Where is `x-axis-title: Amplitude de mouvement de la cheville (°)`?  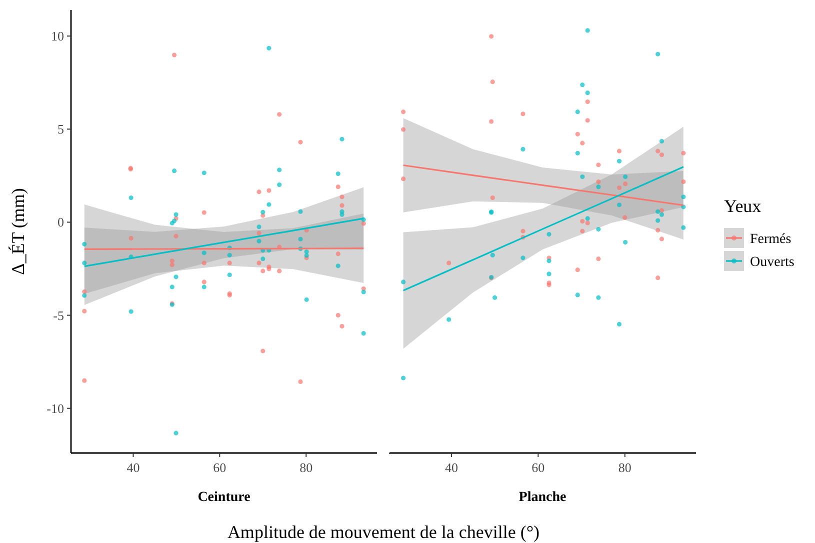 x-axis-title: Amplitude de mouvement de la cheville (°) is located at coordinates (383, 532).